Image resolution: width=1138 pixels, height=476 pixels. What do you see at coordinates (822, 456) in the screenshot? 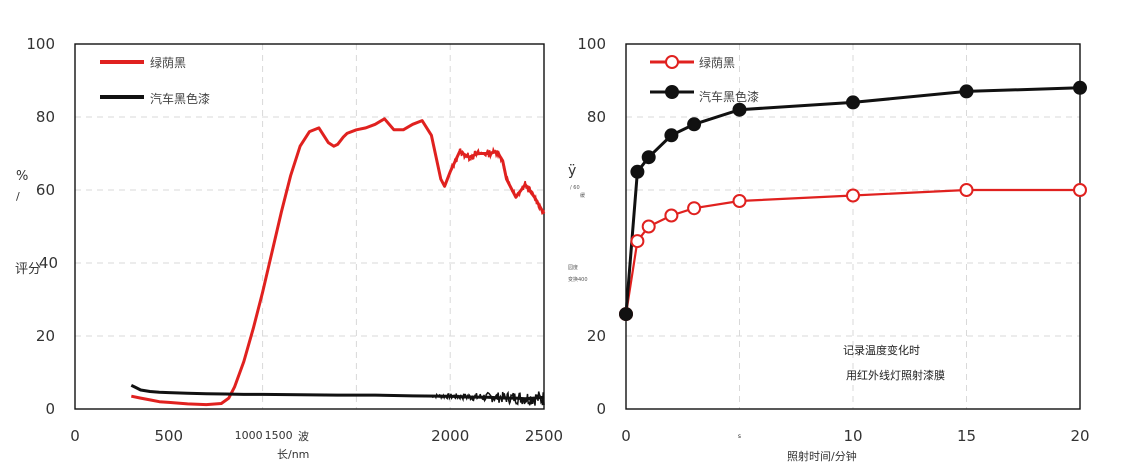
I see `x-axis-label: 照射时间/分钟` at bounding box center [822, 456].